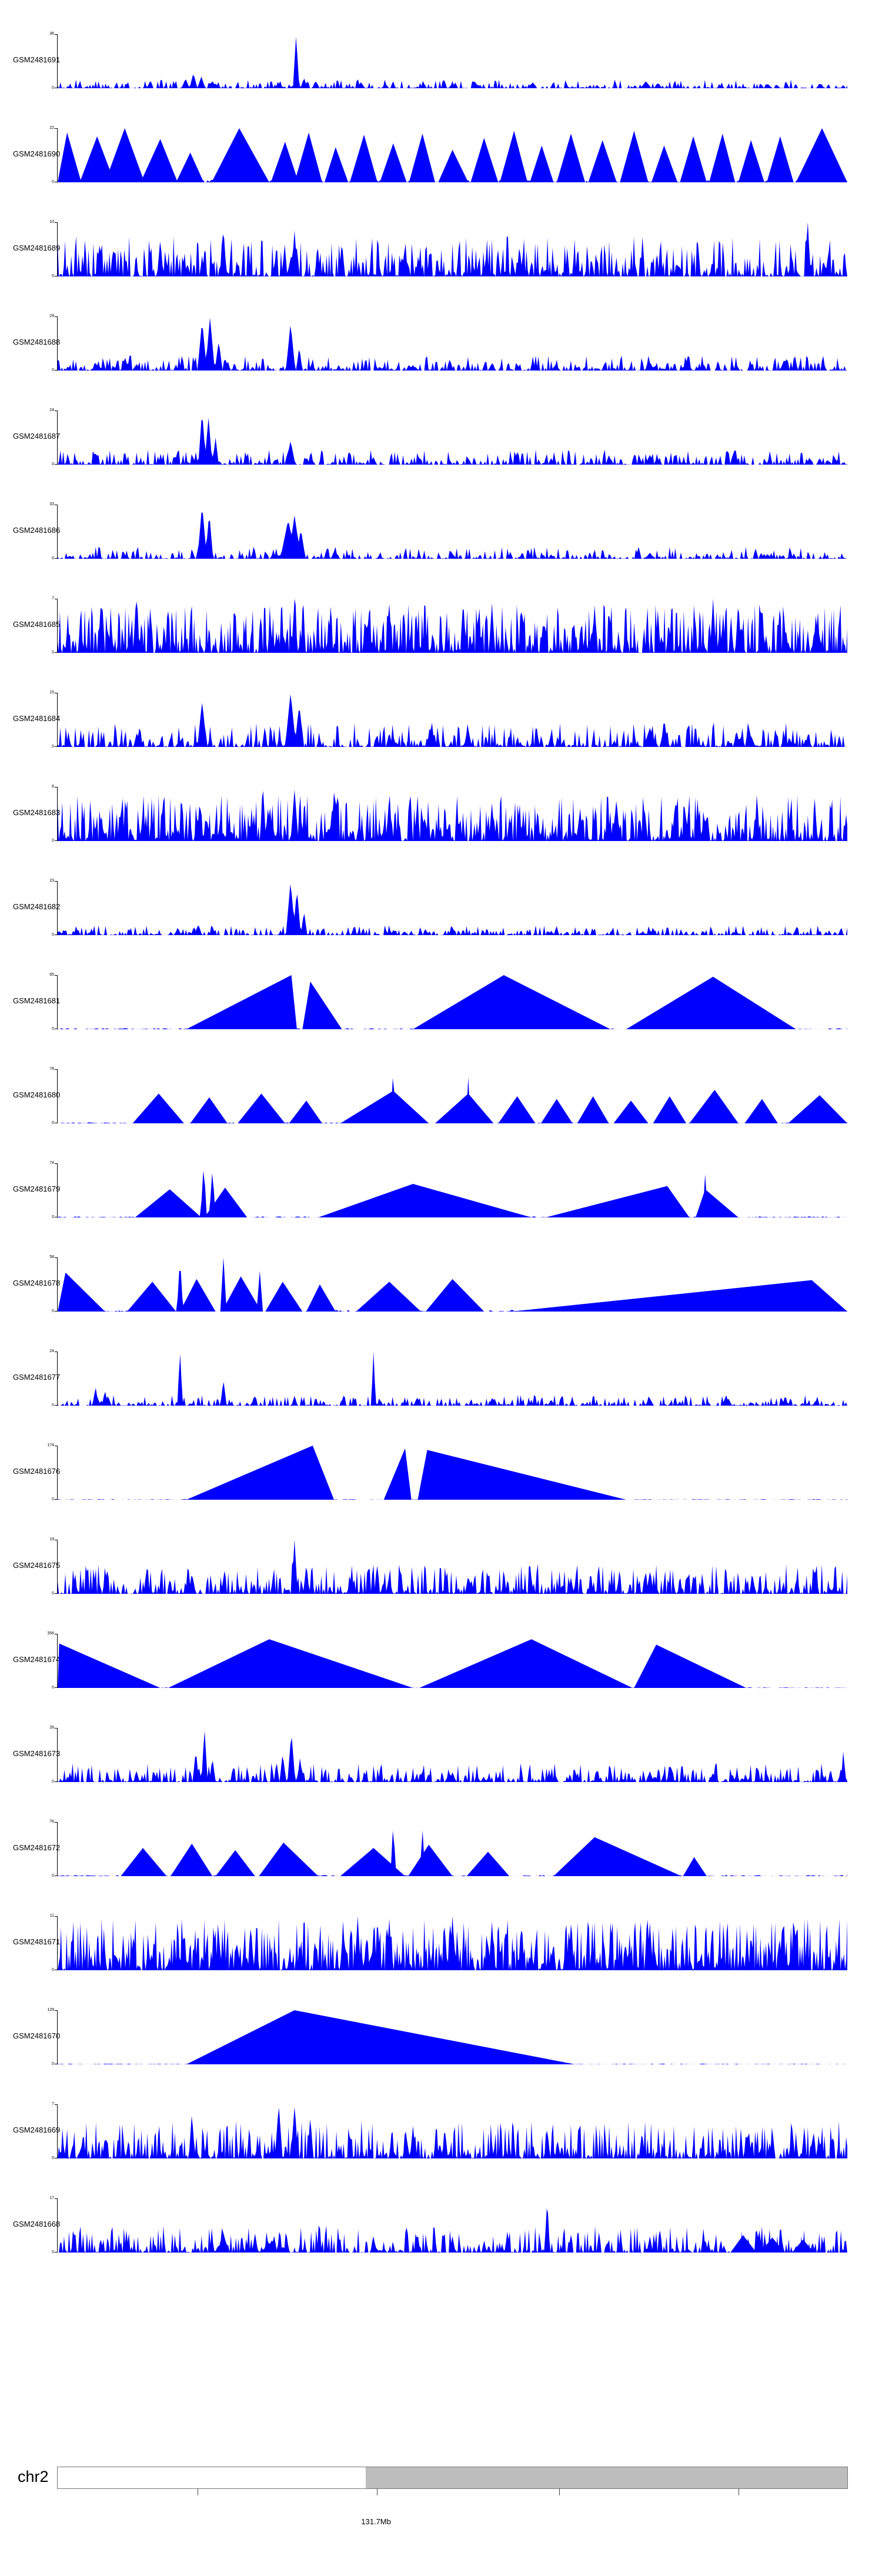  I want to click on track-label: GSM2481668, so click(37, 2224).